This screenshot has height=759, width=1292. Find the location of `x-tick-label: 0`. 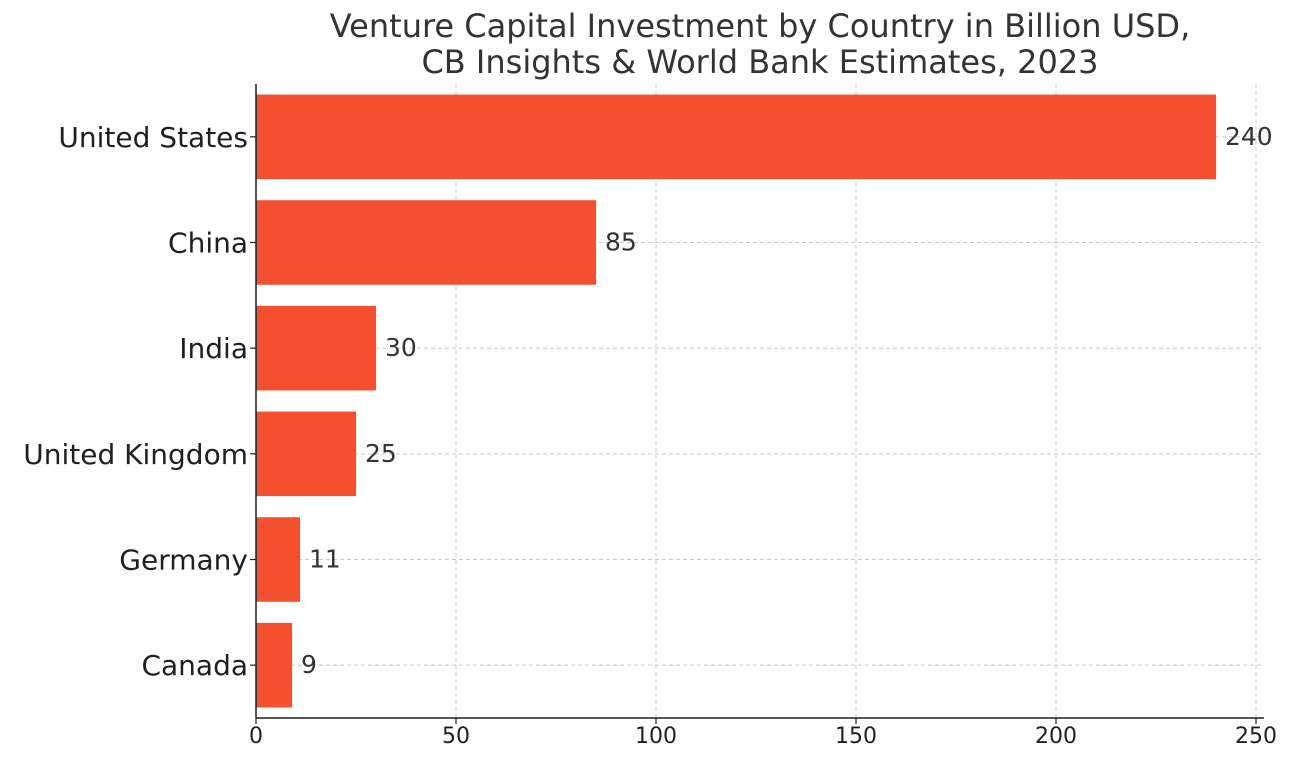

x-tick-label: 0 is located at coordinates (256, 736).